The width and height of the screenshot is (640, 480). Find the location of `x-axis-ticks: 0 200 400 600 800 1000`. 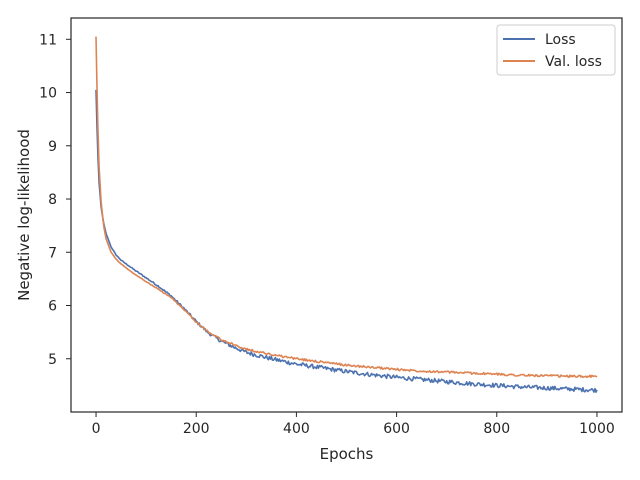

x-axis-ticks: 0 200 400 600 800 1000 is located at coordinates (353, 424).